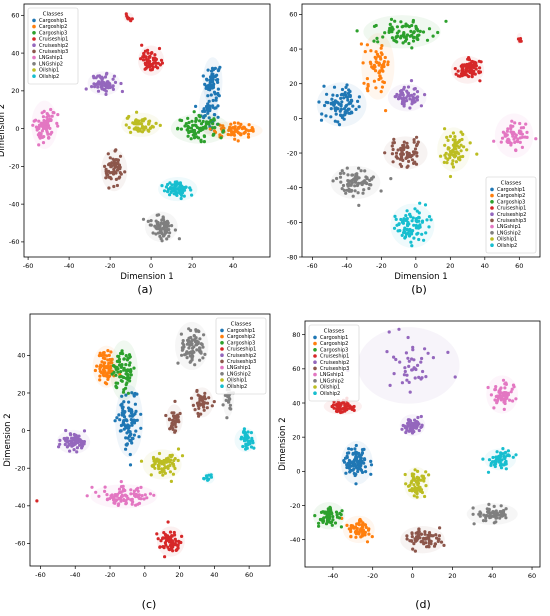 This screenshot has width=550, height=616. What do you see at coordinates (53, 21) in the screenshot?
I see `legend-entry: Cargoship1` at bounding box center [53, 21].